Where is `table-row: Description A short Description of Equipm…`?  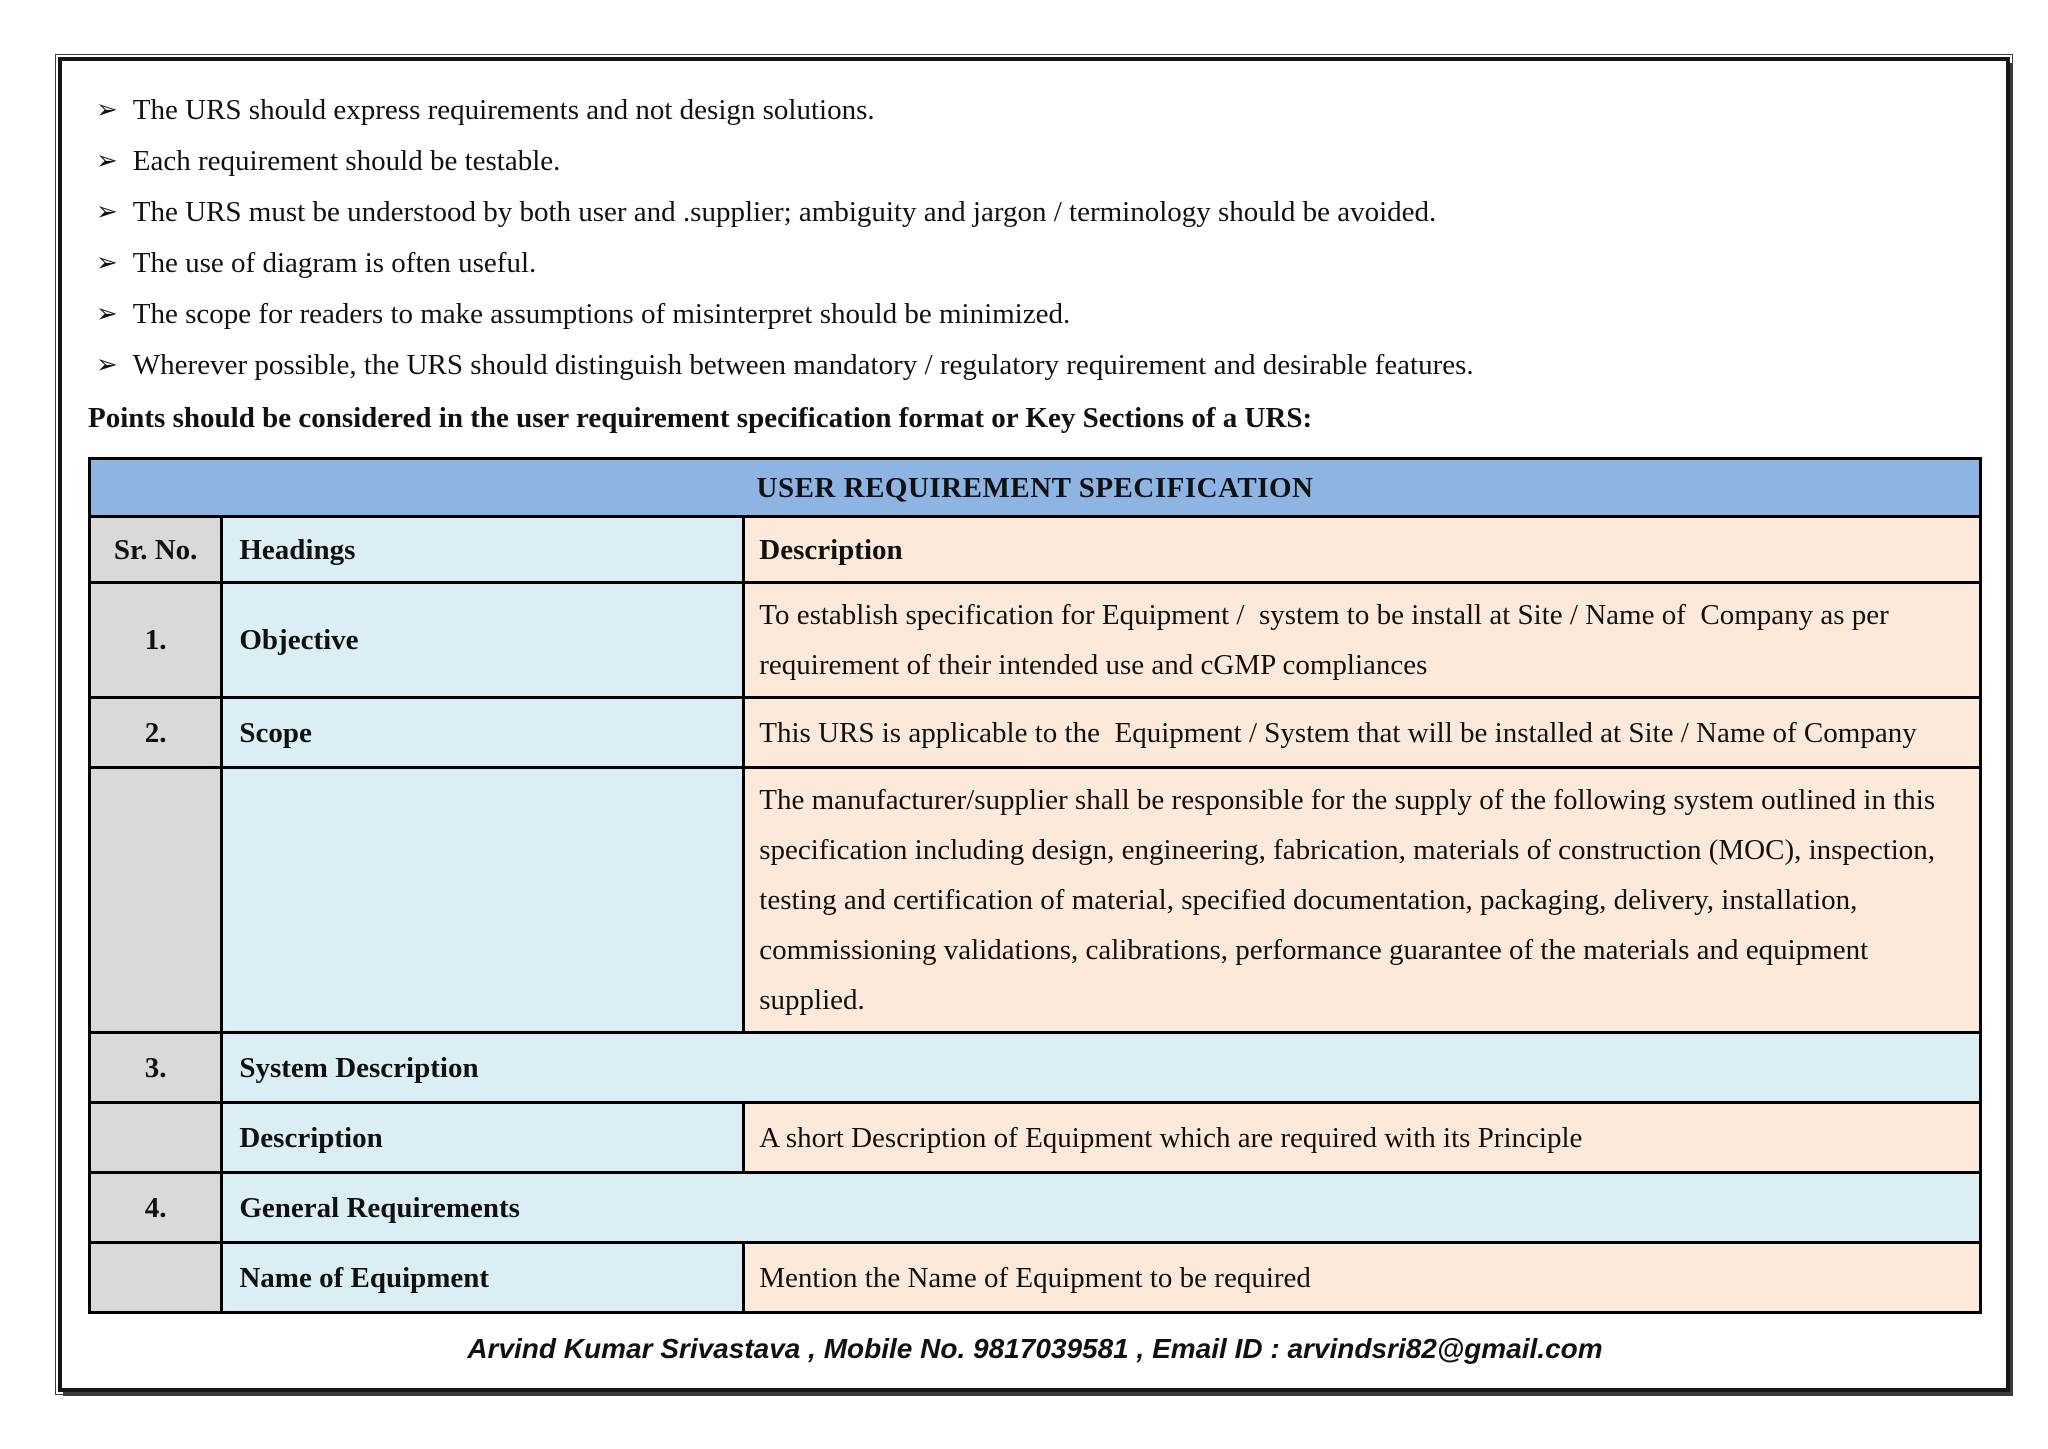 table-row: Description A short Description of Equipm… is located at coordinates (1034, 1137).